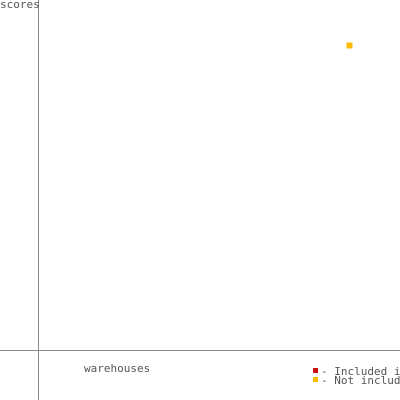 This screenshot has height=400, width=400. What do you see at coordinates (360, 371) in the screenshot?
I see `legend-label-included: - Included in` at bounding box center [360, 371].